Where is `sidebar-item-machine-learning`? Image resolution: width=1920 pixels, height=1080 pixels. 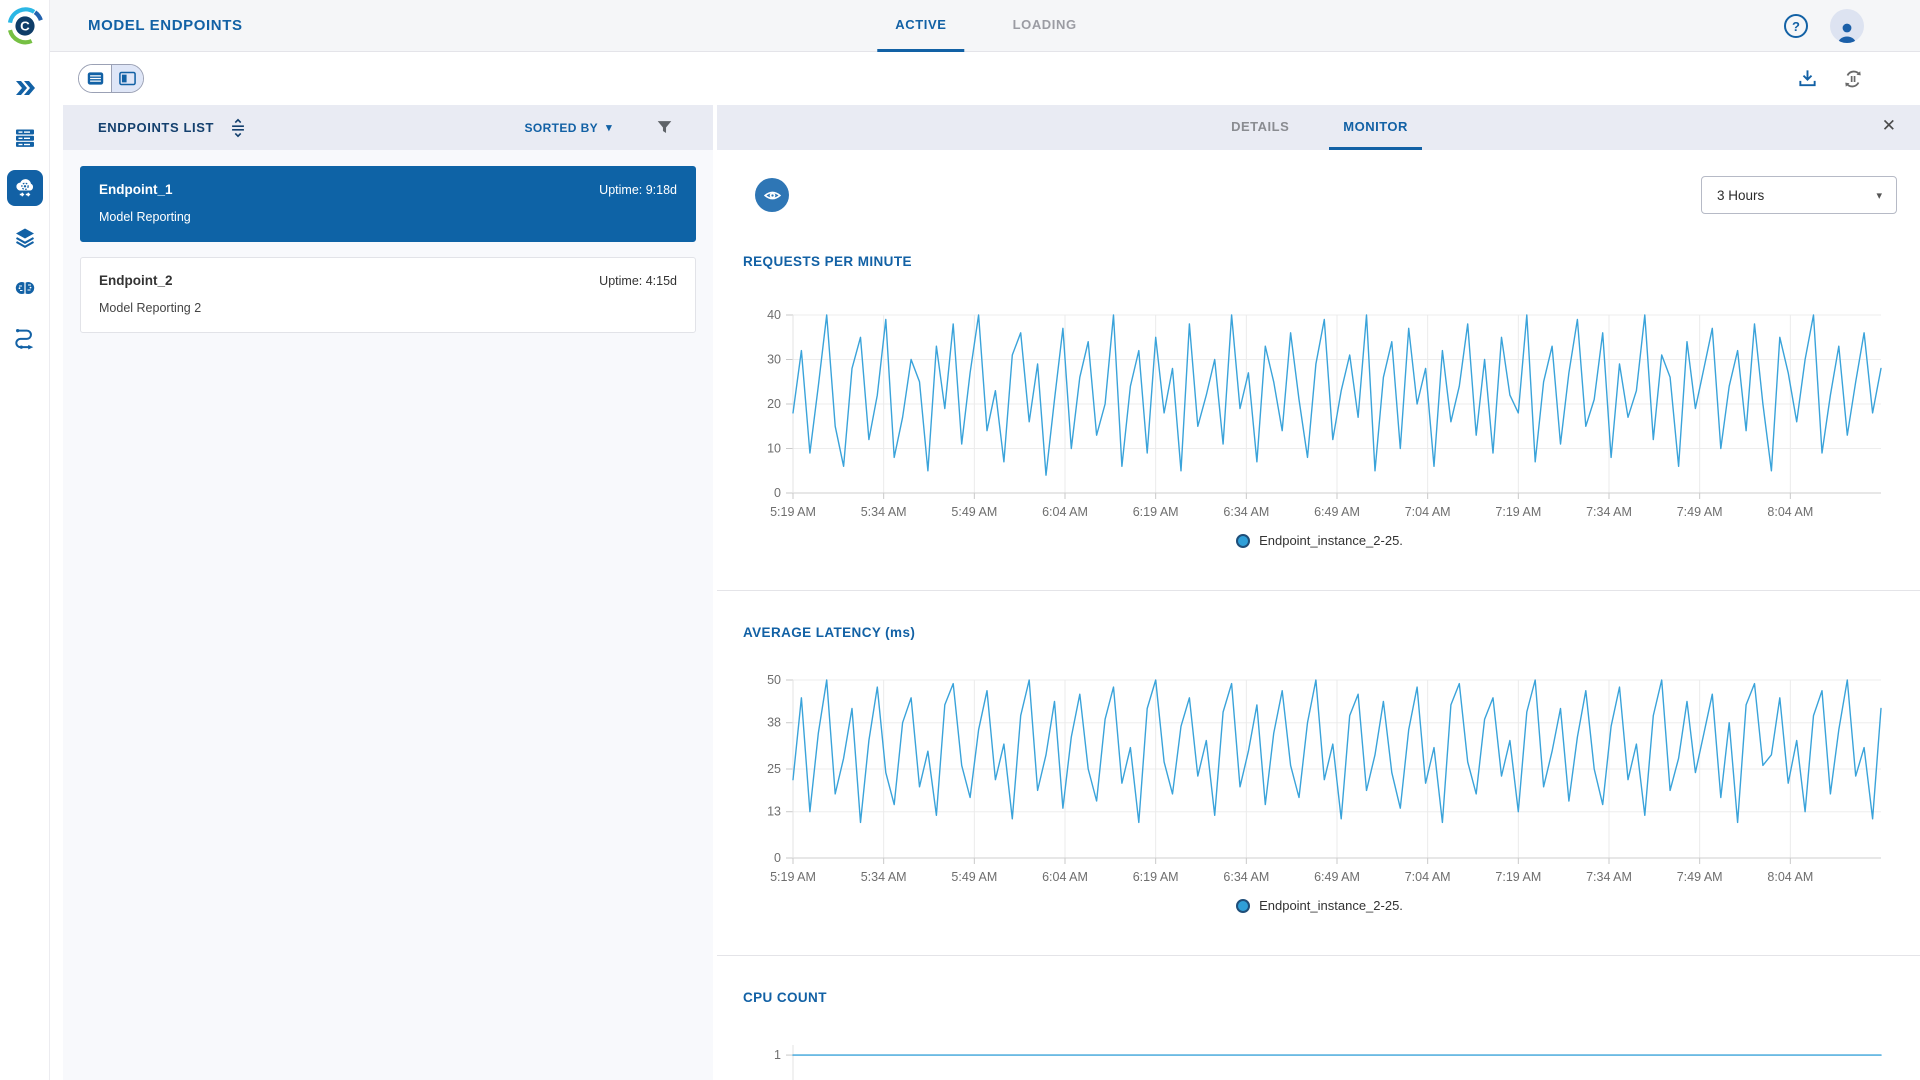 sidebar-item-machine-learning is located at coordinates (25, 288).